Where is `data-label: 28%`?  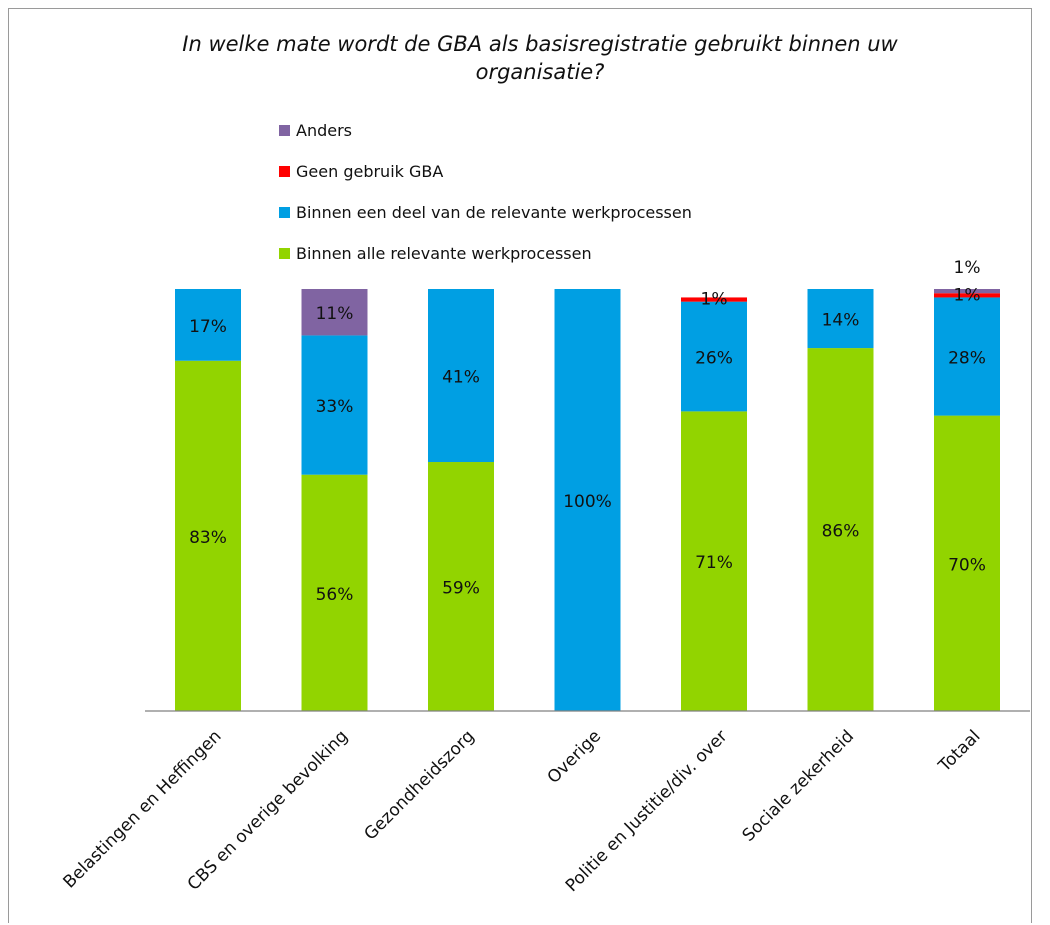
data-label: 28% is located at coordinates (967, 359).